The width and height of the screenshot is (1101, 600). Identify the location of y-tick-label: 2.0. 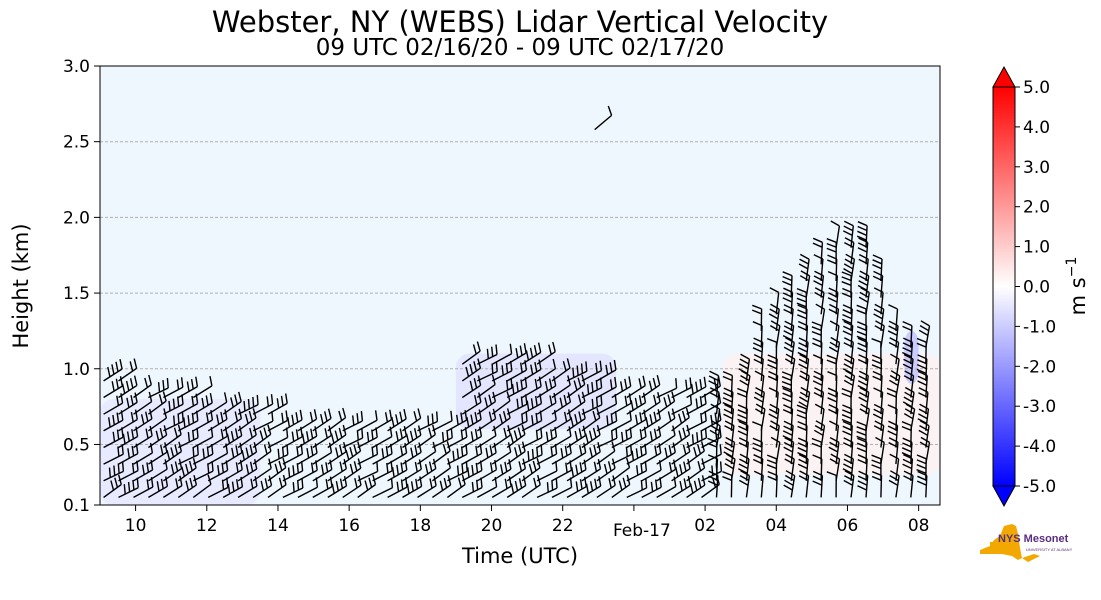
(76, 218).